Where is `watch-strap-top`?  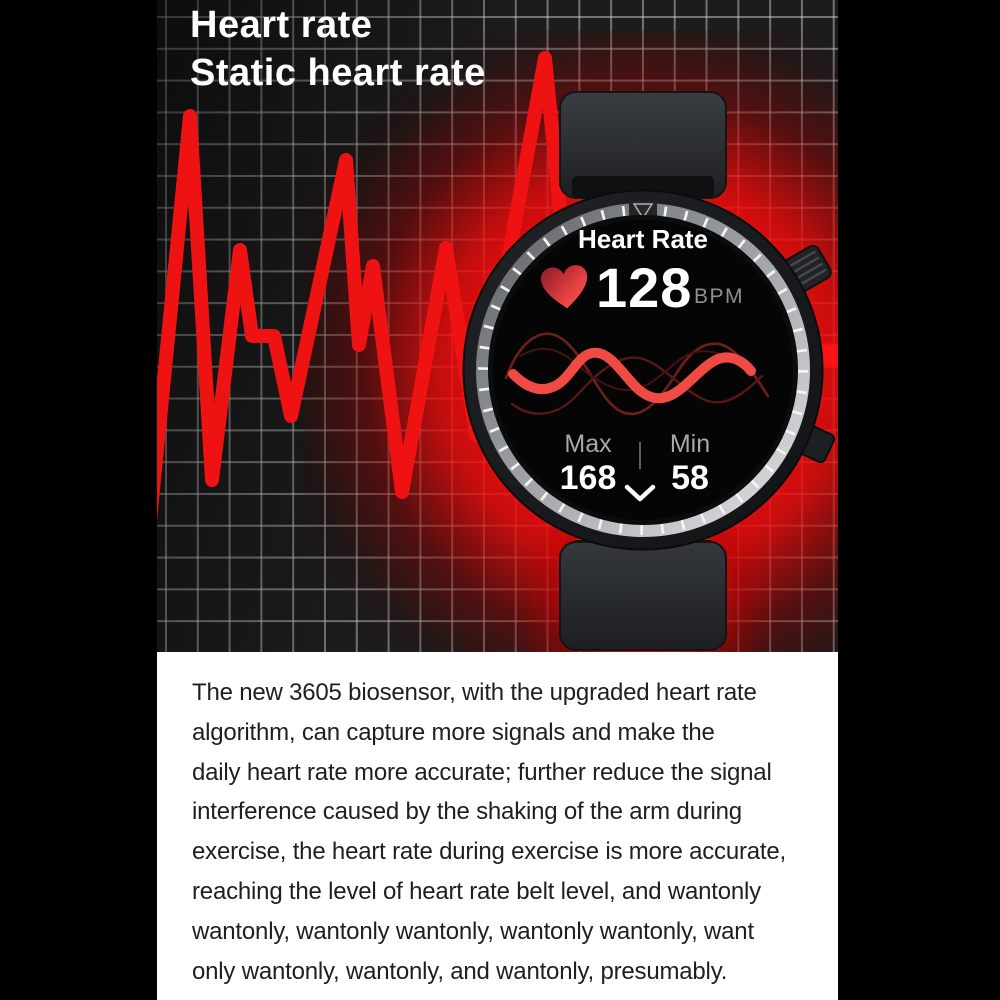
watch-strap-top is located at coordinates (643, 145).